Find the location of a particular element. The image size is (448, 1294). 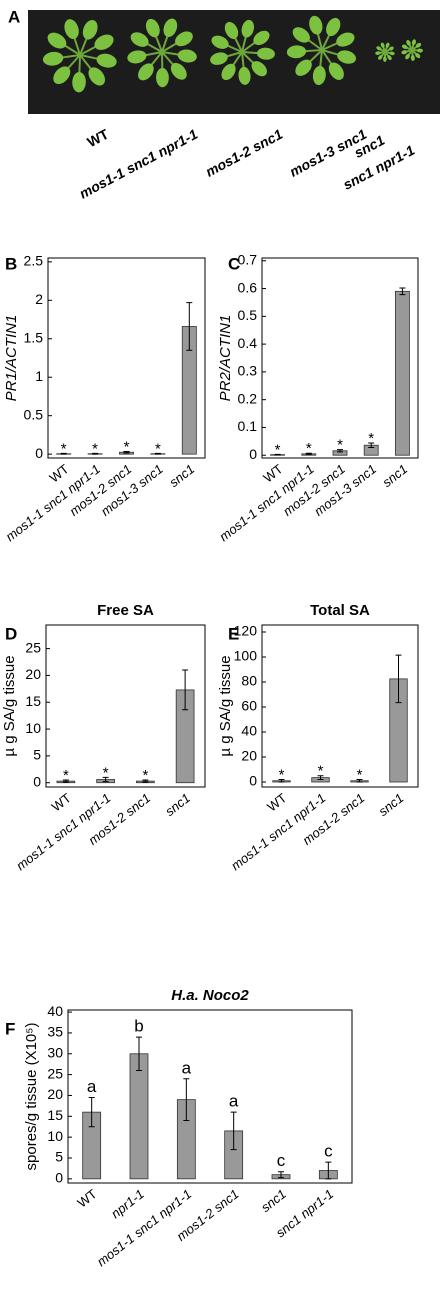

y-tick-label: 1.5 is located at coordinates (34, 337).